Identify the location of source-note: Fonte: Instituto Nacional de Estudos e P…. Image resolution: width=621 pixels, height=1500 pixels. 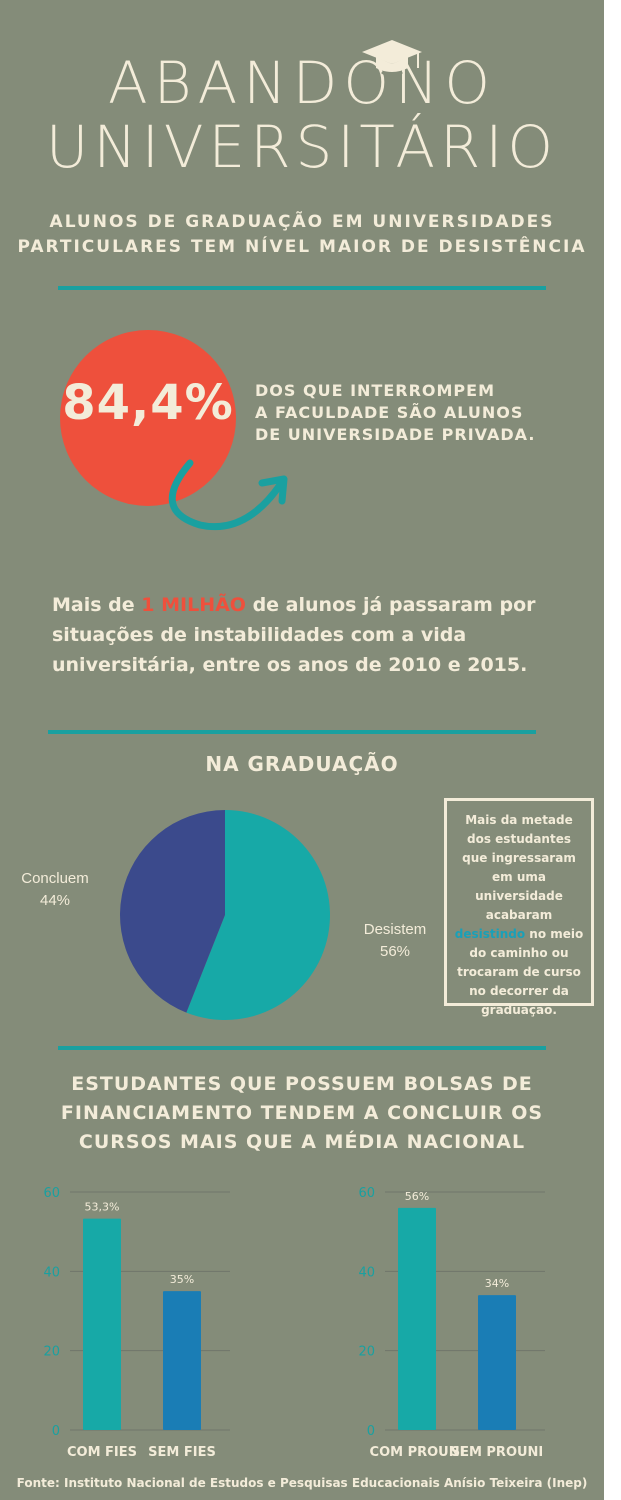
(302, 1483).